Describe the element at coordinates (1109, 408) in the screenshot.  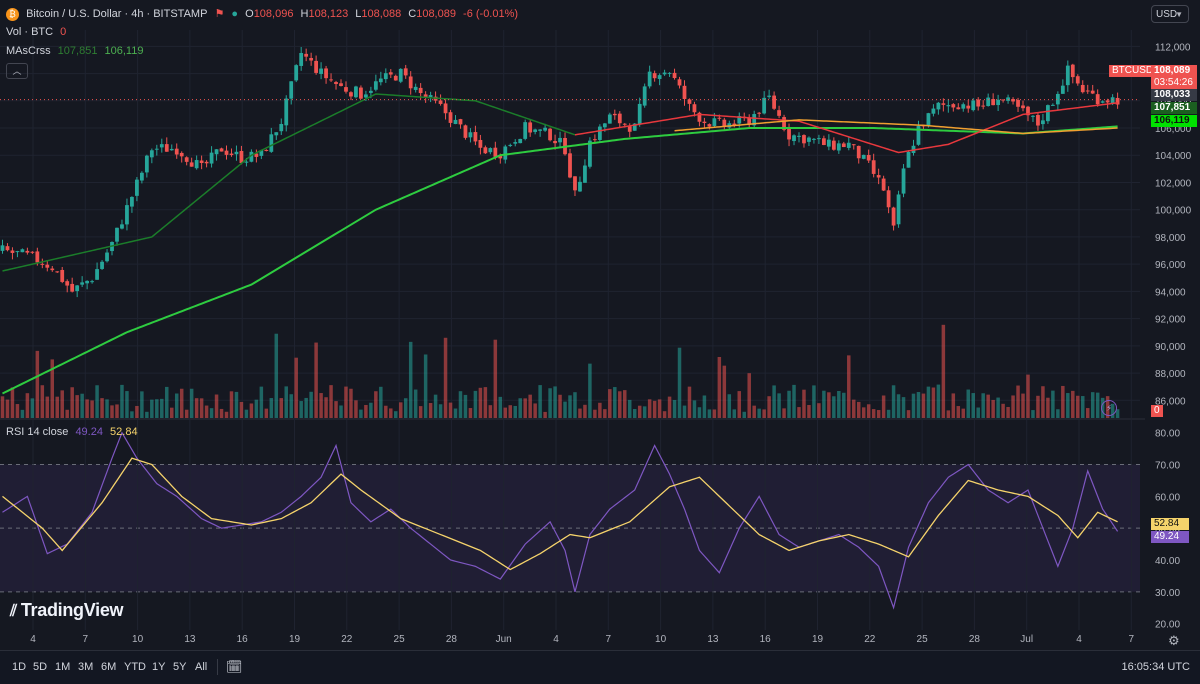
I see `alert-lightning-icon: ⚡` at that location.